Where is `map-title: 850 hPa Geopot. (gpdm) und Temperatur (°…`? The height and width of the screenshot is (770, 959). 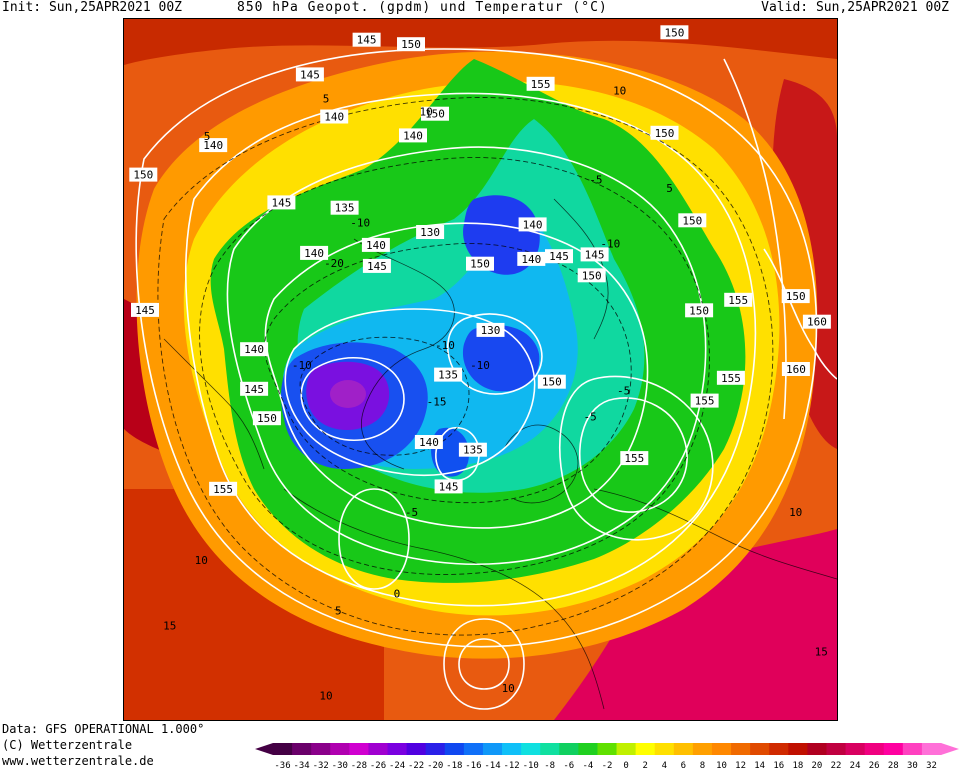 map-title: 850 hPa Geopot. (gpdm) und Temperatur (°… is located at coordinates (422, 7).